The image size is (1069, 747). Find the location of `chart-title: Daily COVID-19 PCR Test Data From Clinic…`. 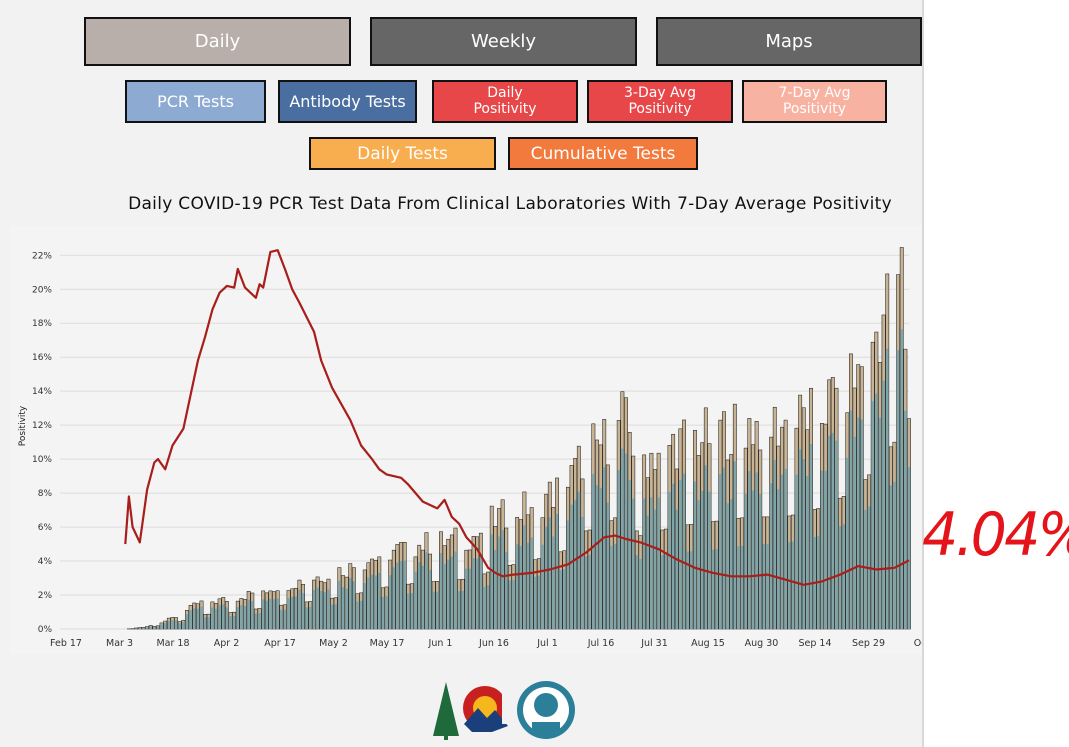

chart-title: Daily COVID-19 PCR Test Data From Clinic… is located at coordinates (510, 204).